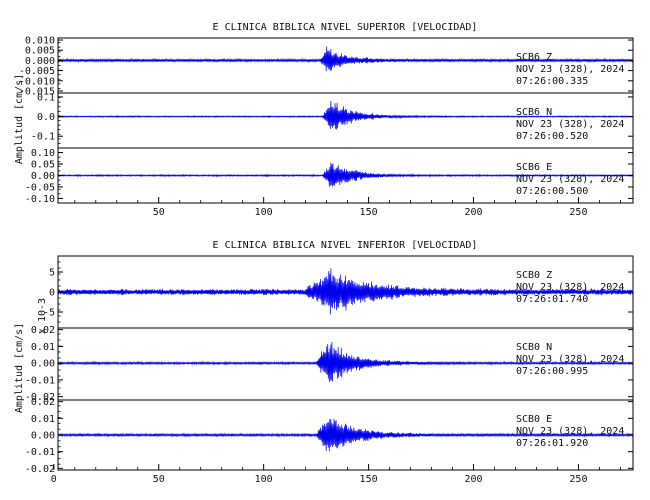 Image resolution: width=650 pixels, height=500 pixels. What do you see at coordinates (552, 299) in the screenshot?
I see `time-label: 07:26:01.740` at bounding box center [552, 299].